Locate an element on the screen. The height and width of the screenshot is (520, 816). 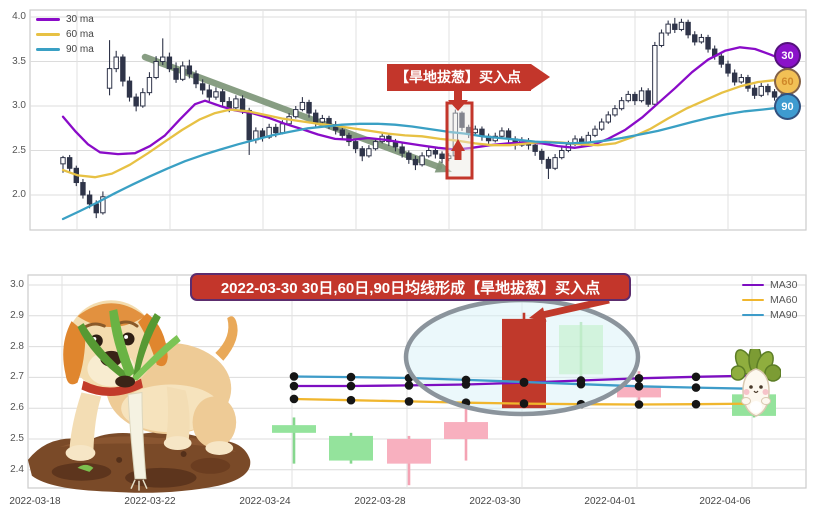
ma90-line-swatch is located at coordinates (753, 315).